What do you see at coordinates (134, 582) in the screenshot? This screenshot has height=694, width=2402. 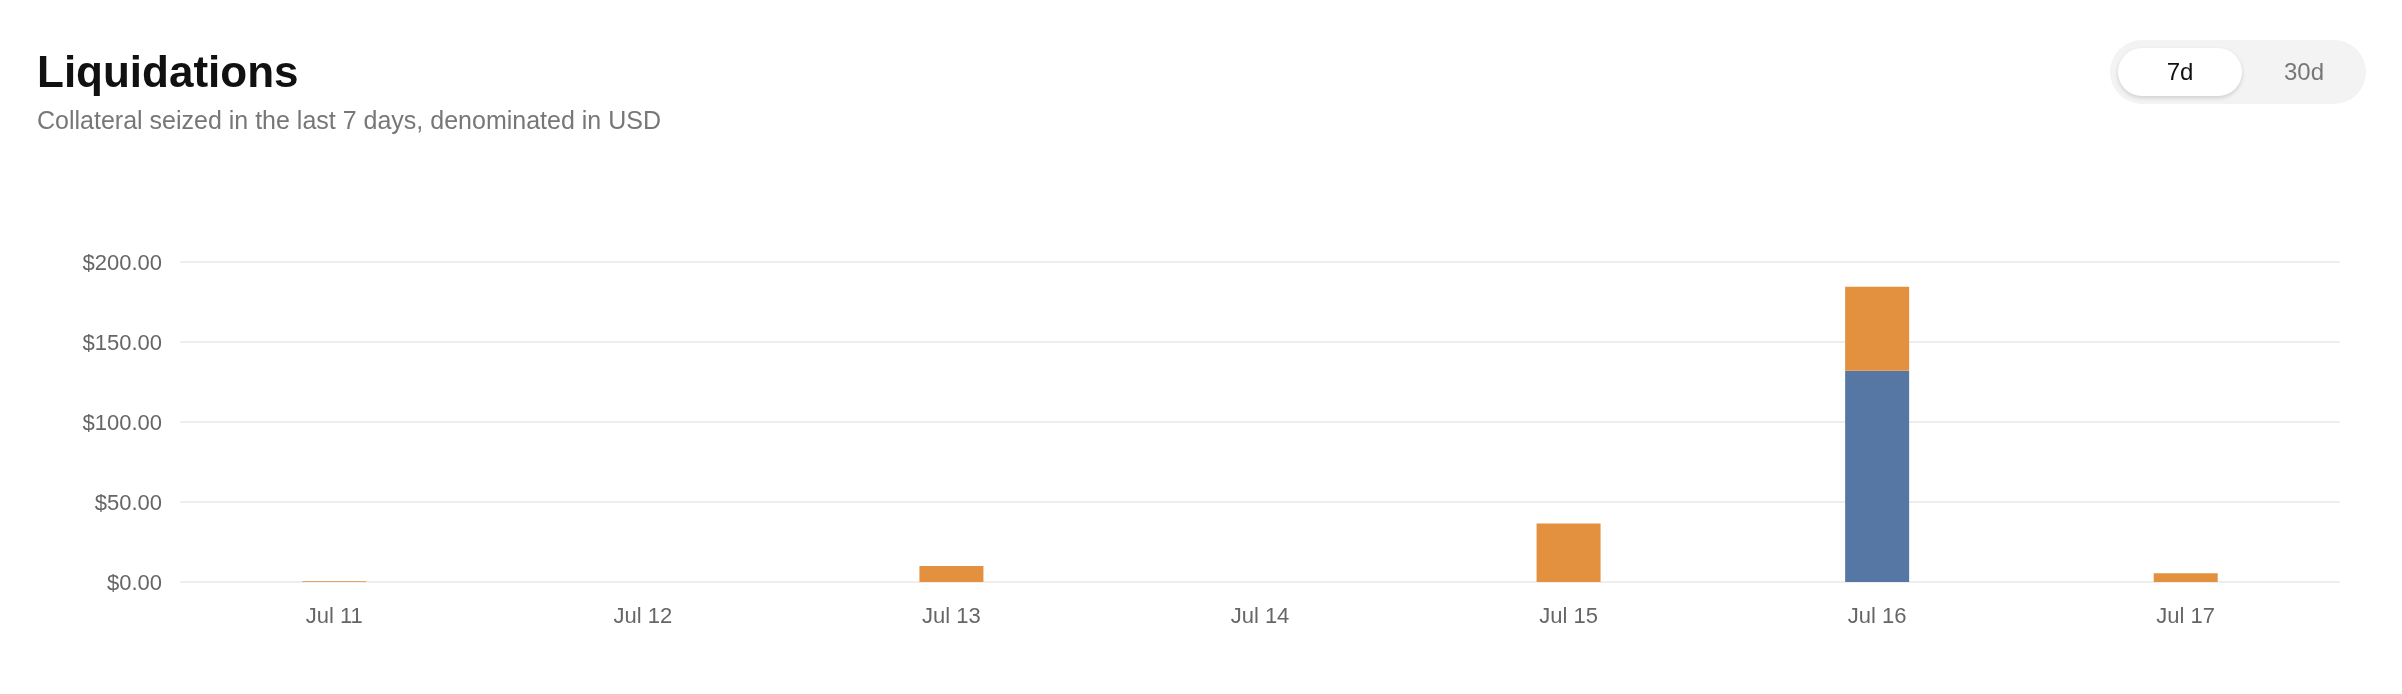 I see `y-tick-label: $0.00` at bounding box center [134, 582].